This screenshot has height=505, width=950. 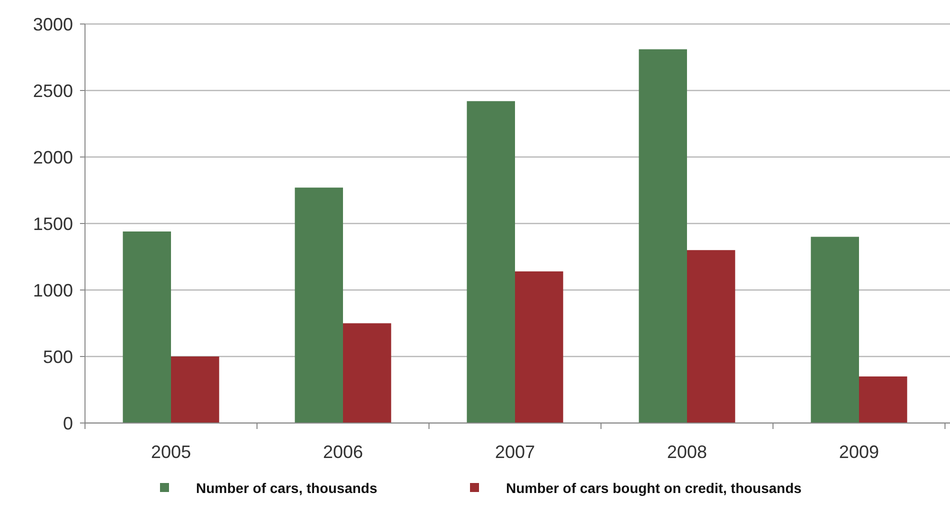 I want to click on y-tick-label: 0, so click(x=67, y=423).